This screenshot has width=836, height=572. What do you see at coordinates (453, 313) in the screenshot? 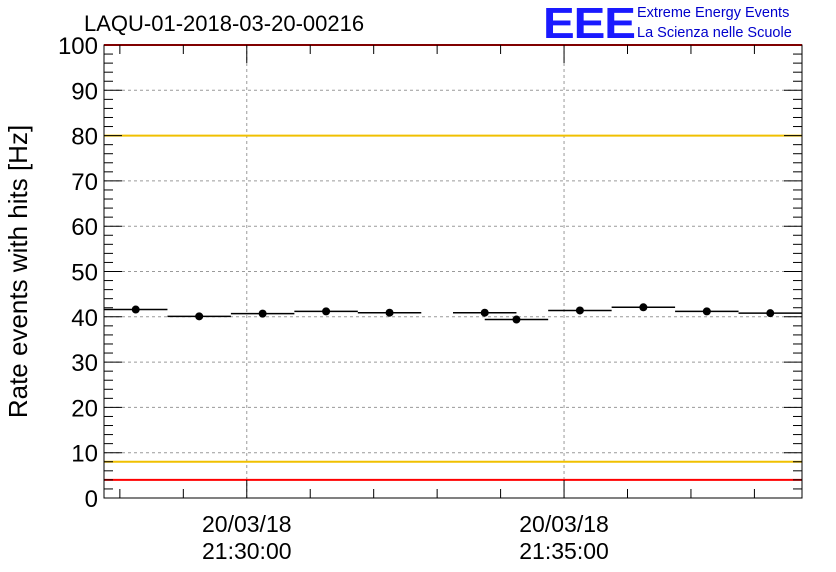
I see `data-points` at bounding box center [453, 313].